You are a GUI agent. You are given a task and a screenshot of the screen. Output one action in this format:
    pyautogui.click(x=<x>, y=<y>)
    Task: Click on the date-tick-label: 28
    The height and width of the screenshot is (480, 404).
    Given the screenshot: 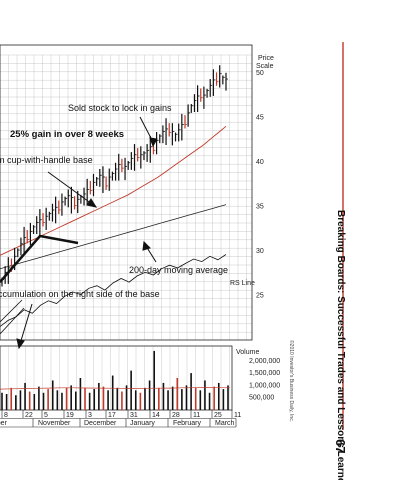 What is the action you would take?
    pyautogui.click(x=176, y=415)
    